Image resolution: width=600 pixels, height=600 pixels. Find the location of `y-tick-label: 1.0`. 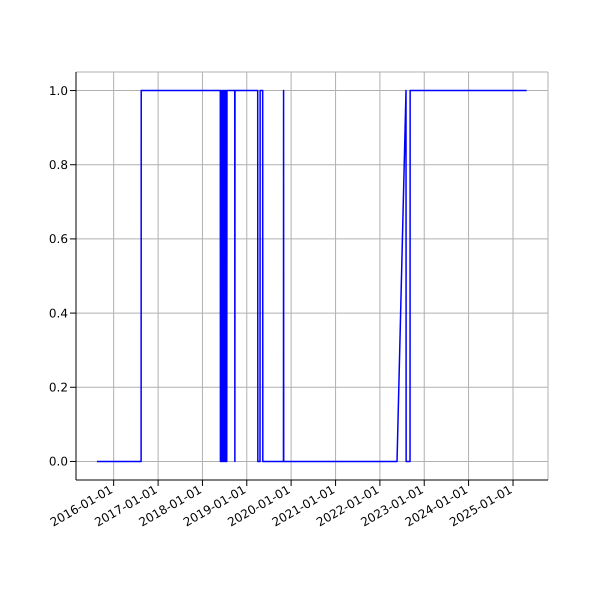

y-tick-label: 1.0 is located at coordinates (58, 91).